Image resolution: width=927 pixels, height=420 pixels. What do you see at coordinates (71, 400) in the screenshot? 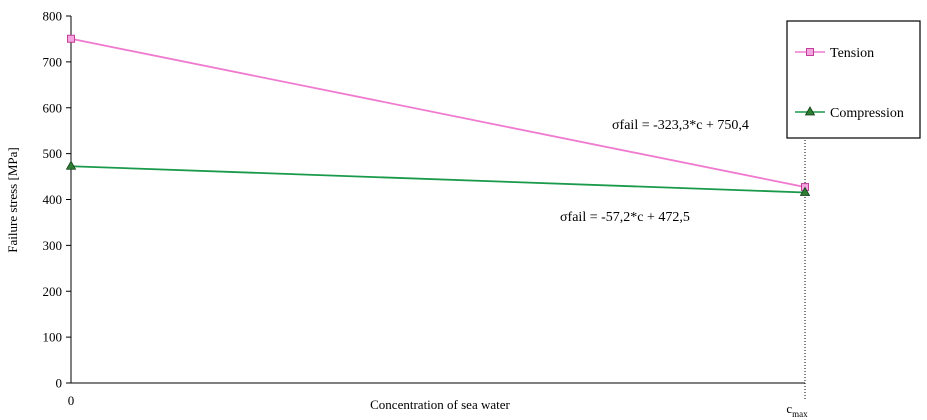
I see `x-tick-0: 0` at bounding box center [71, 400].